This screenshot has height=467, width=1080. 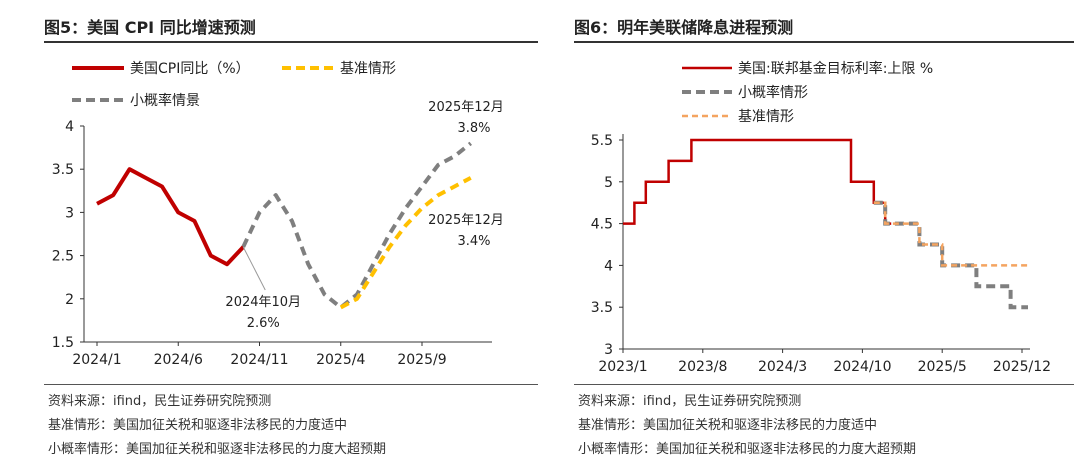 What do you see at coordinates (340, 360) in the screenshot?
I see `x-tick-label: 2025/4` at bounding box center [340, 360].